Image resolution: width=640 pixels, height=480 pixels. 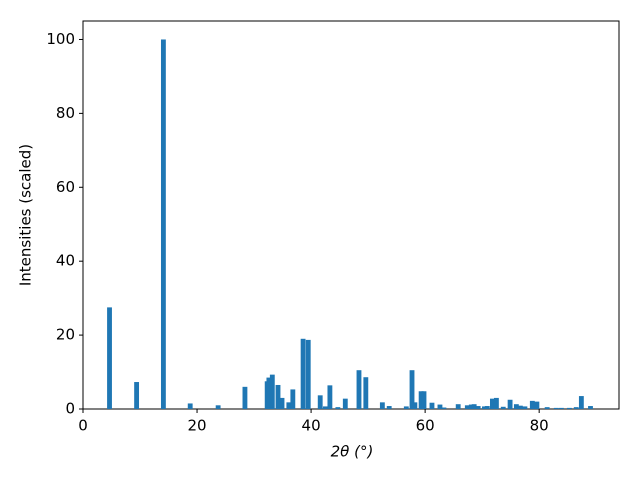 What do you see at coordinates (539, 426) in the screenshot?
I see `x-tick-label: 80` at bounding box center [539, 426].